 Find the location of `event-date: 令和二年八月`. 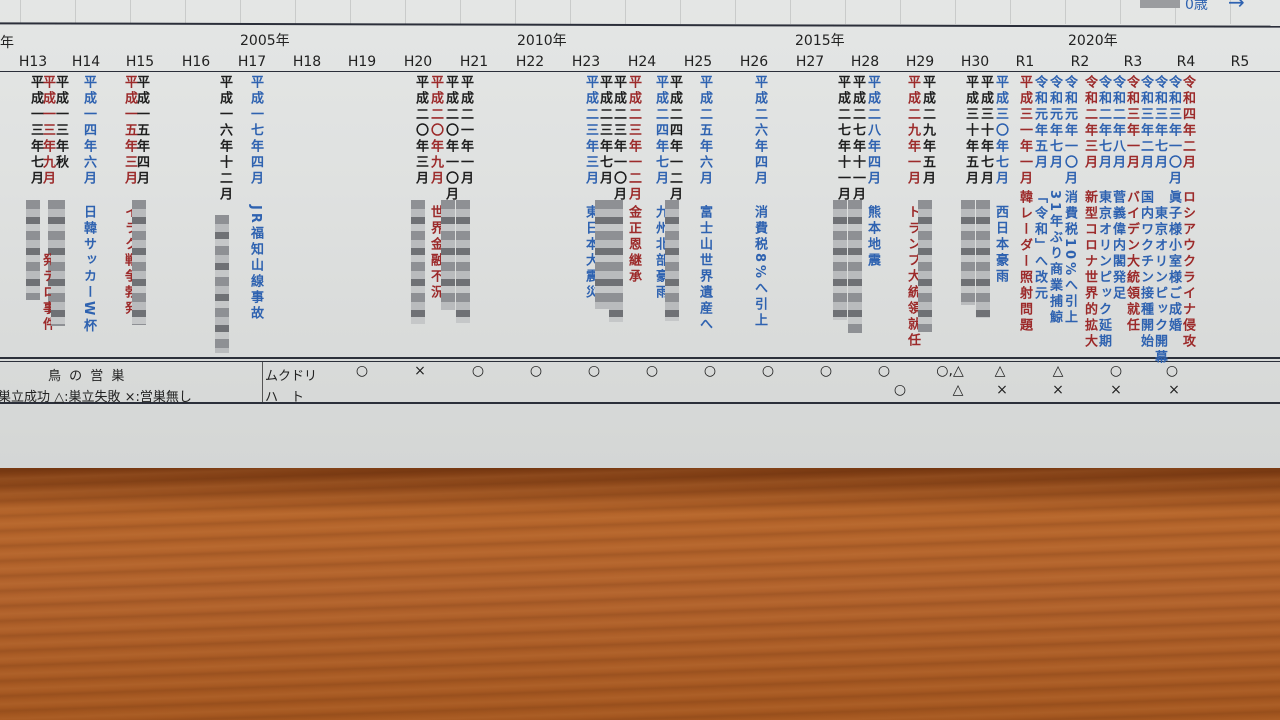

event-date: 令和二年八月 is located at coordinates (1117, 123).